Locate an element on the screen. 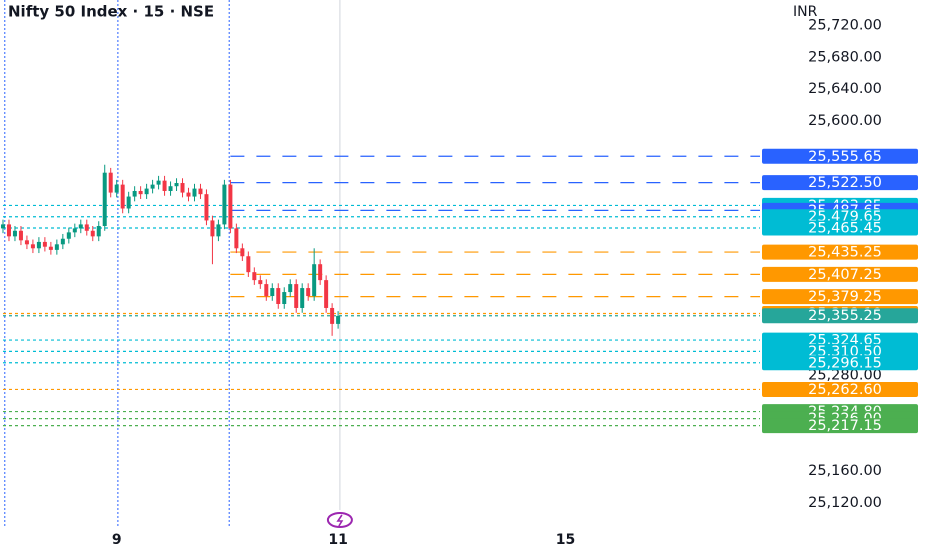 This screenshot has height=550, width=932. alert-icon is located at coordinates (339, 520).